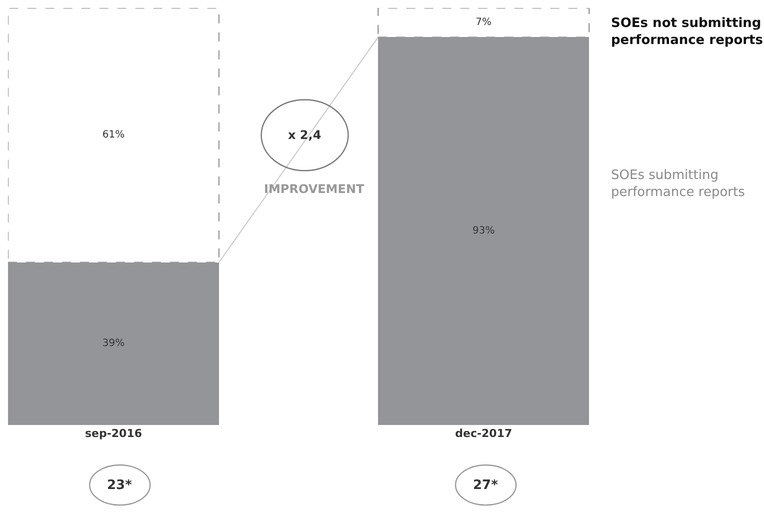 The width and height of the screenshot is (764, 512). What do you see at coordinates (113, 344) in the screenshot?
I see `data-label: 39%` at bounding box center [113, 344].